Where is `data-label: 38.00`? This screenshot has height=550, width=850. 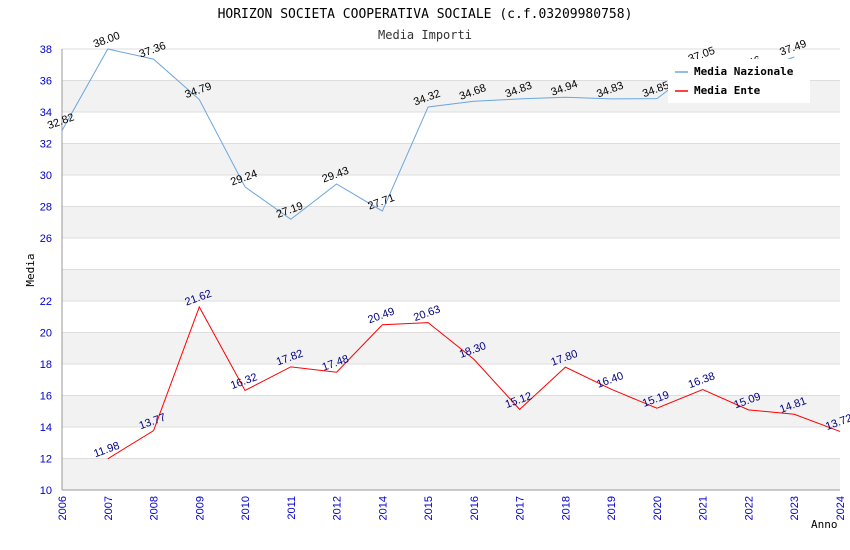 data-label: 38.00 is located at coordinates (107, 40).